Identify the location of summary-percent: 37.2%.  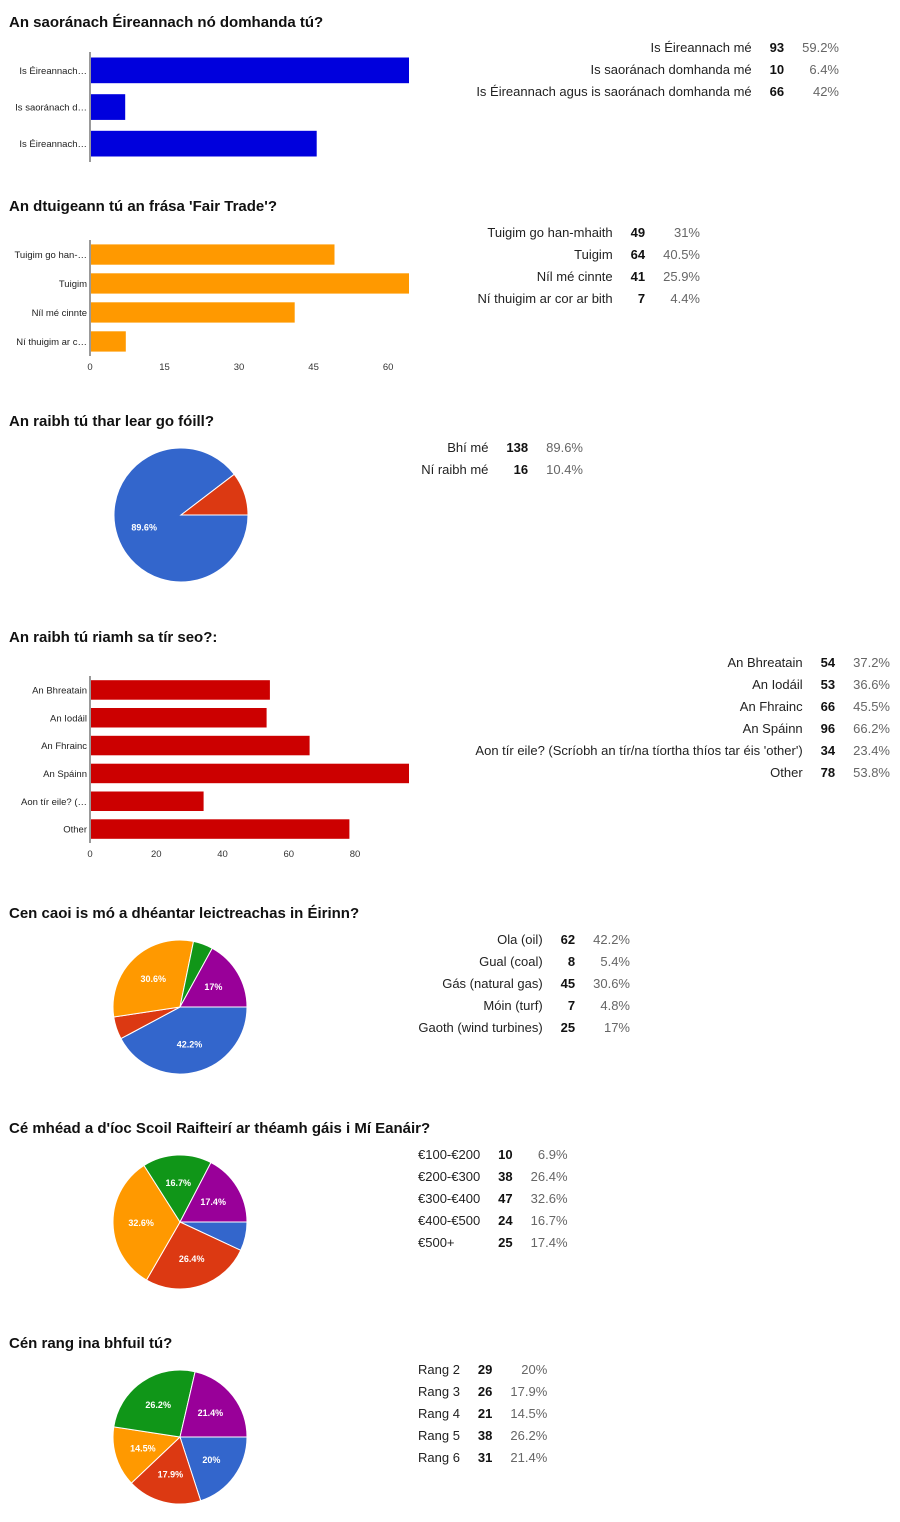
(871, 662).